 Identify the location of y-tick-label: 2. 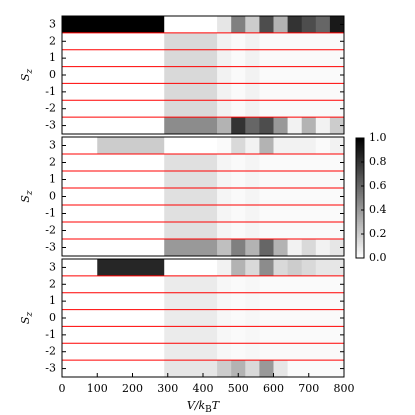
(52, 162).